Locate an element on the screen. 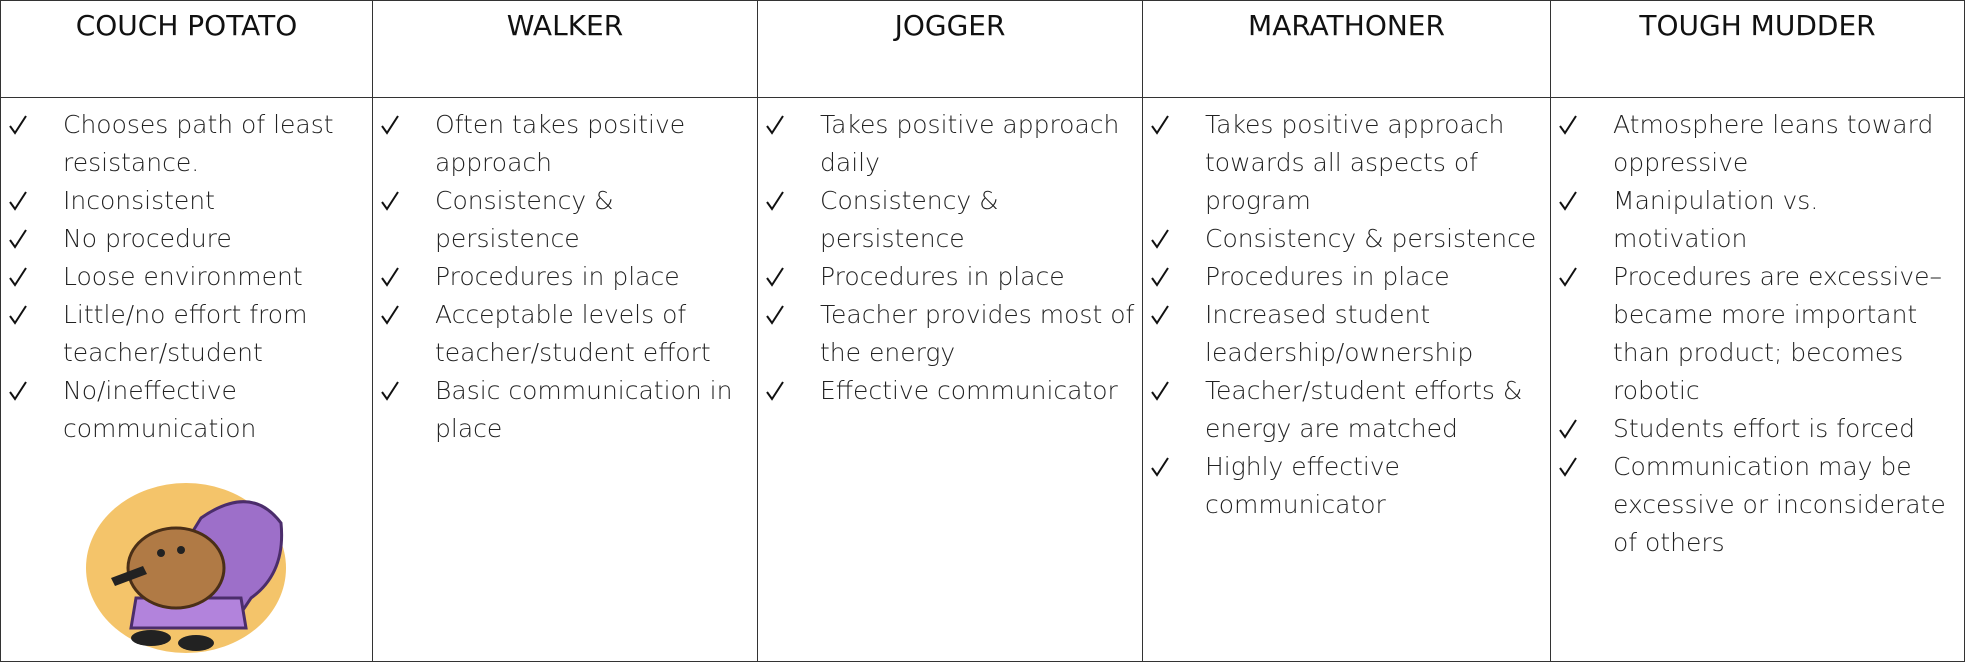 The width and height of the screenshot is (1965, 663). checklist-item: No/ineffective communication is located at coordinates (183, 410).